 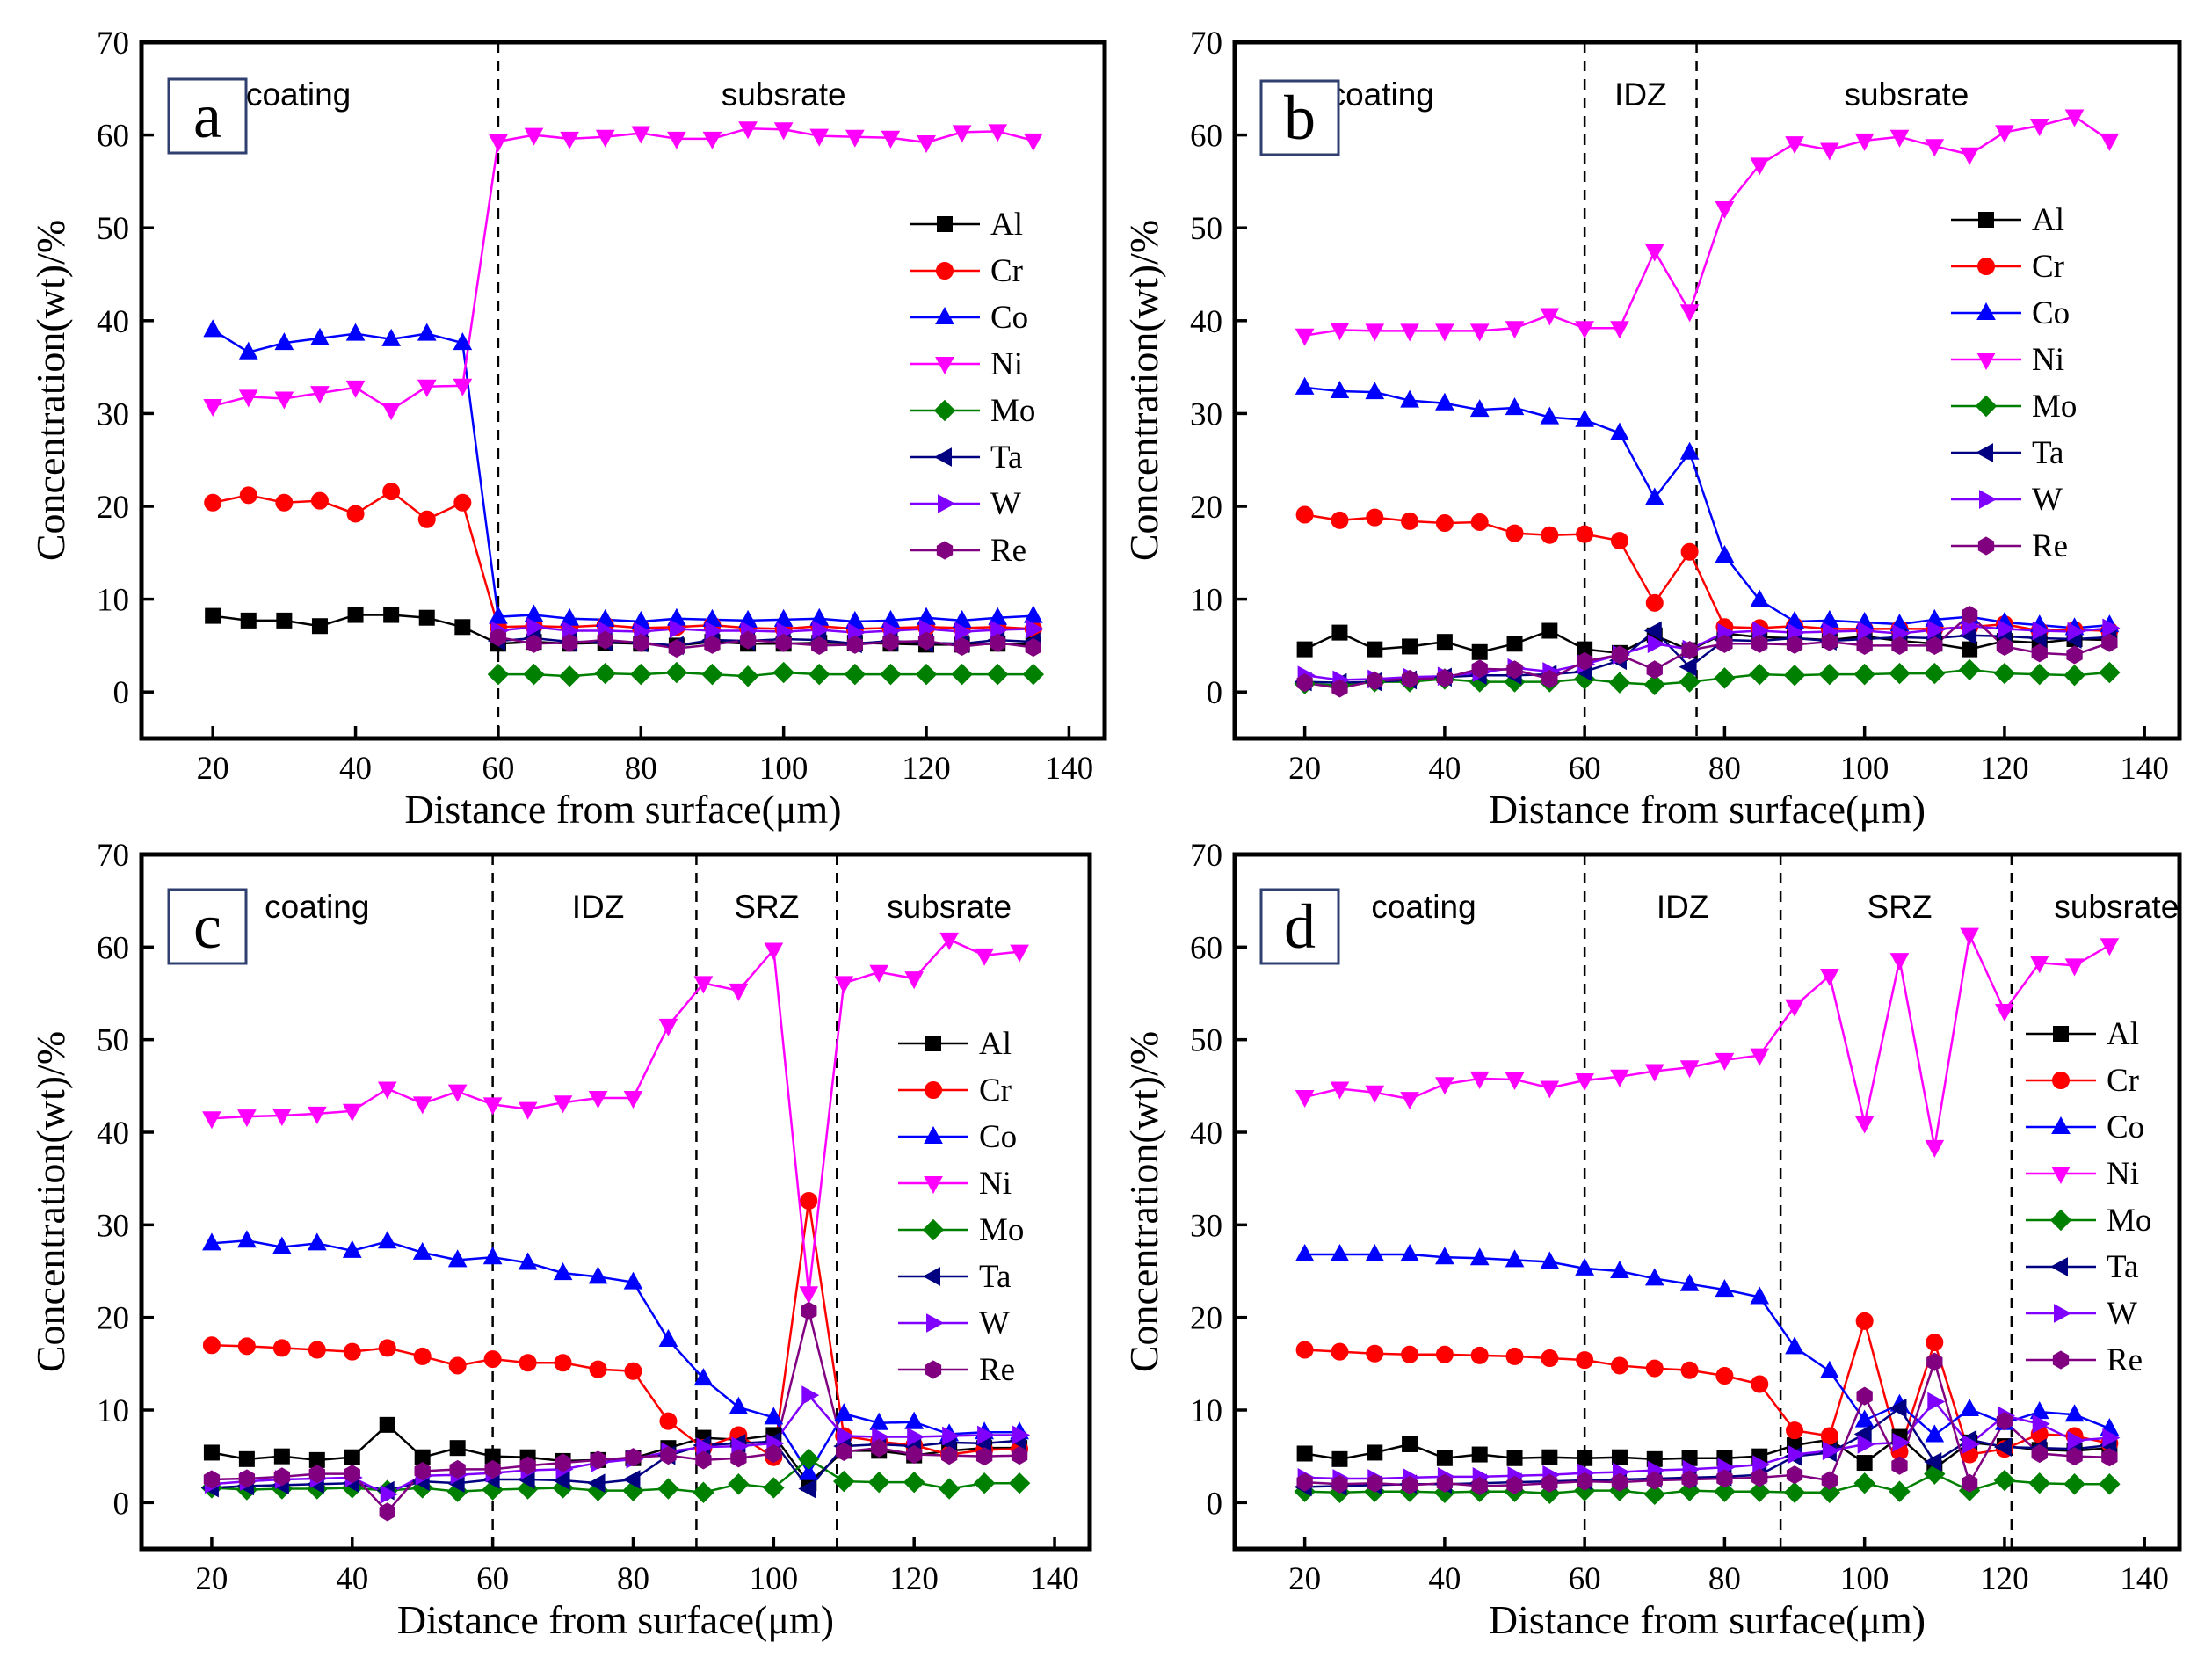 What do you see at coordinates (1707, 1439) in the screenshot?
I see `series-line-d-w` at bounding box center [1707, 1439].